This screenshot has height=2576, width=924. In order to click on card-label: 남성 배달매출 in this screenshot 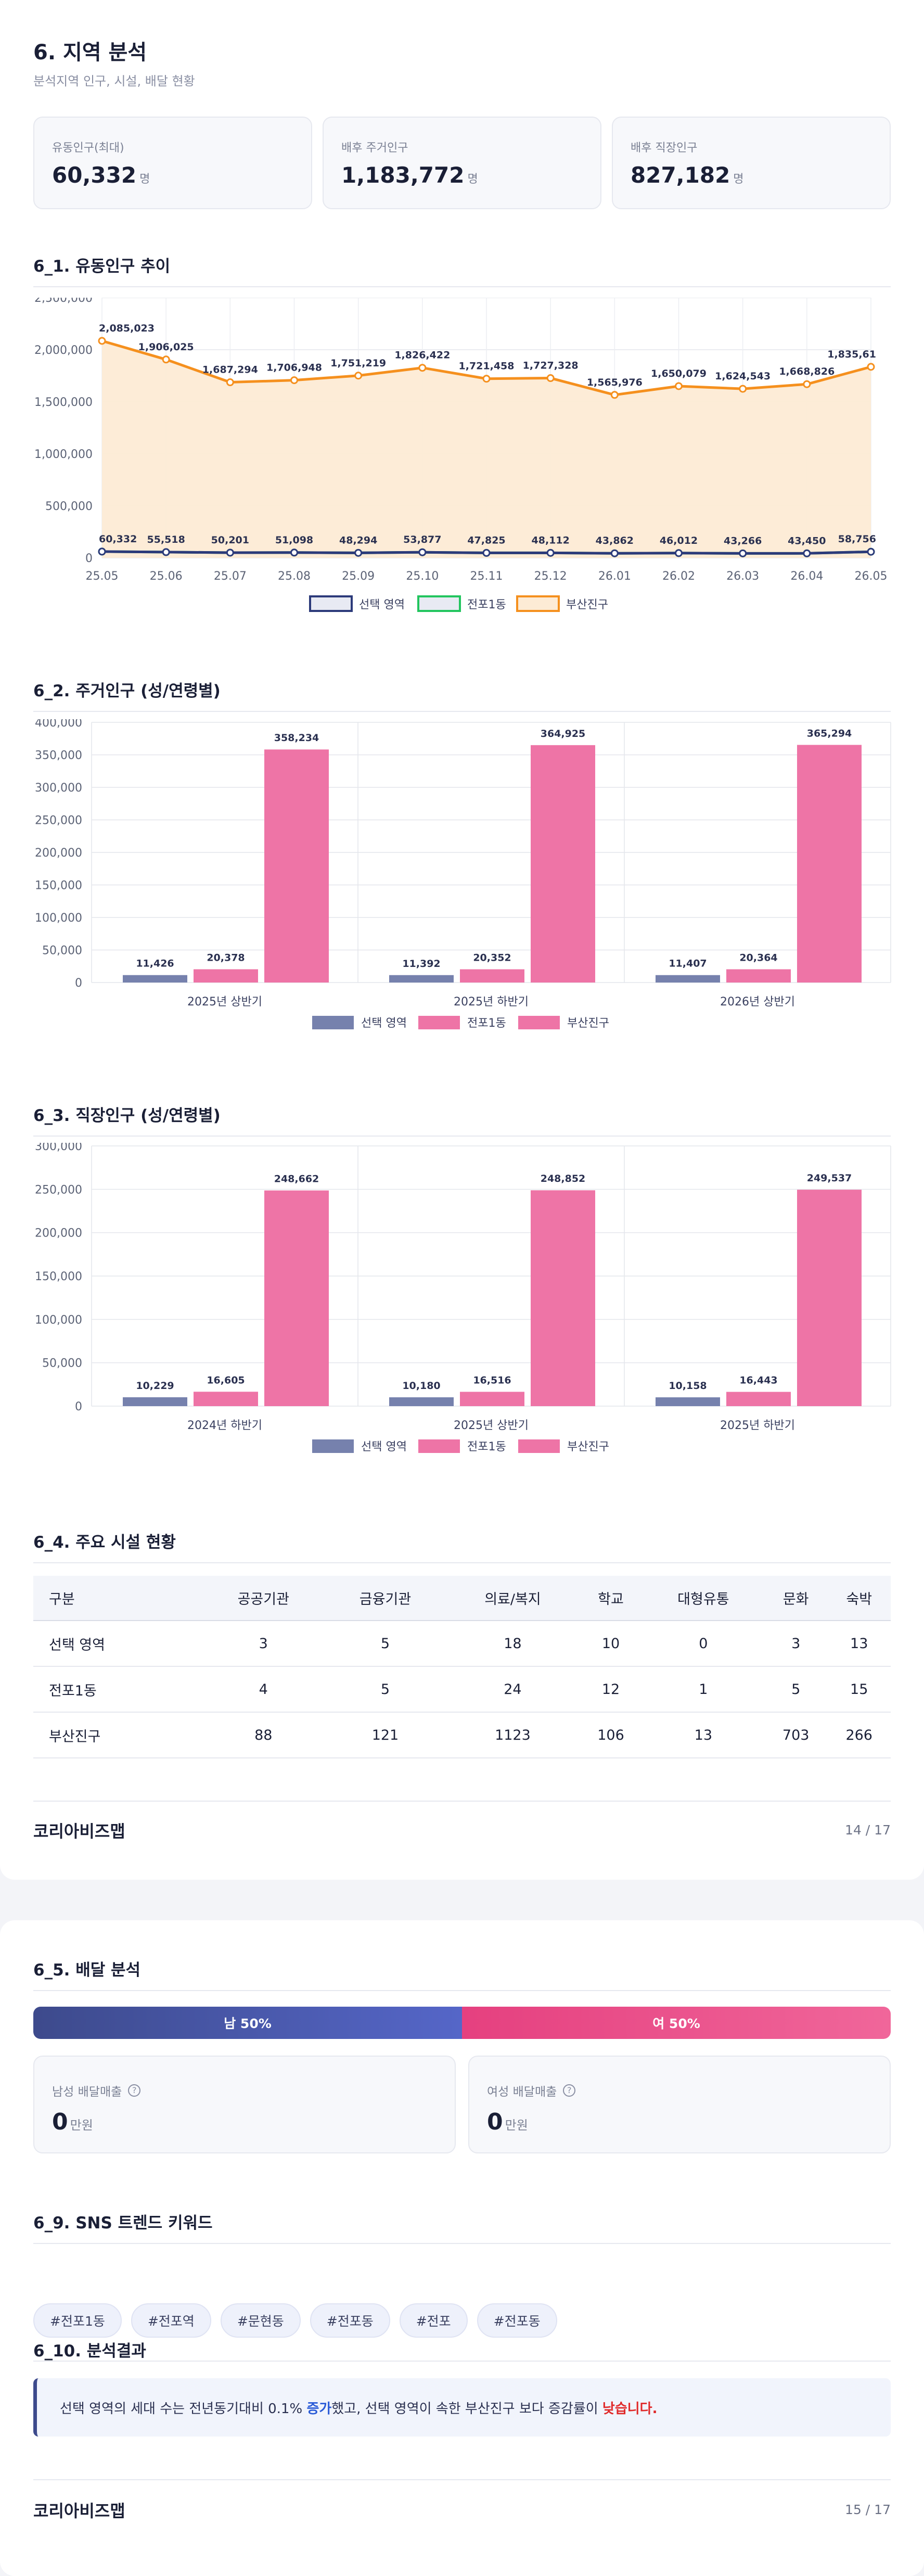, I will do `click(87, 2092)`.